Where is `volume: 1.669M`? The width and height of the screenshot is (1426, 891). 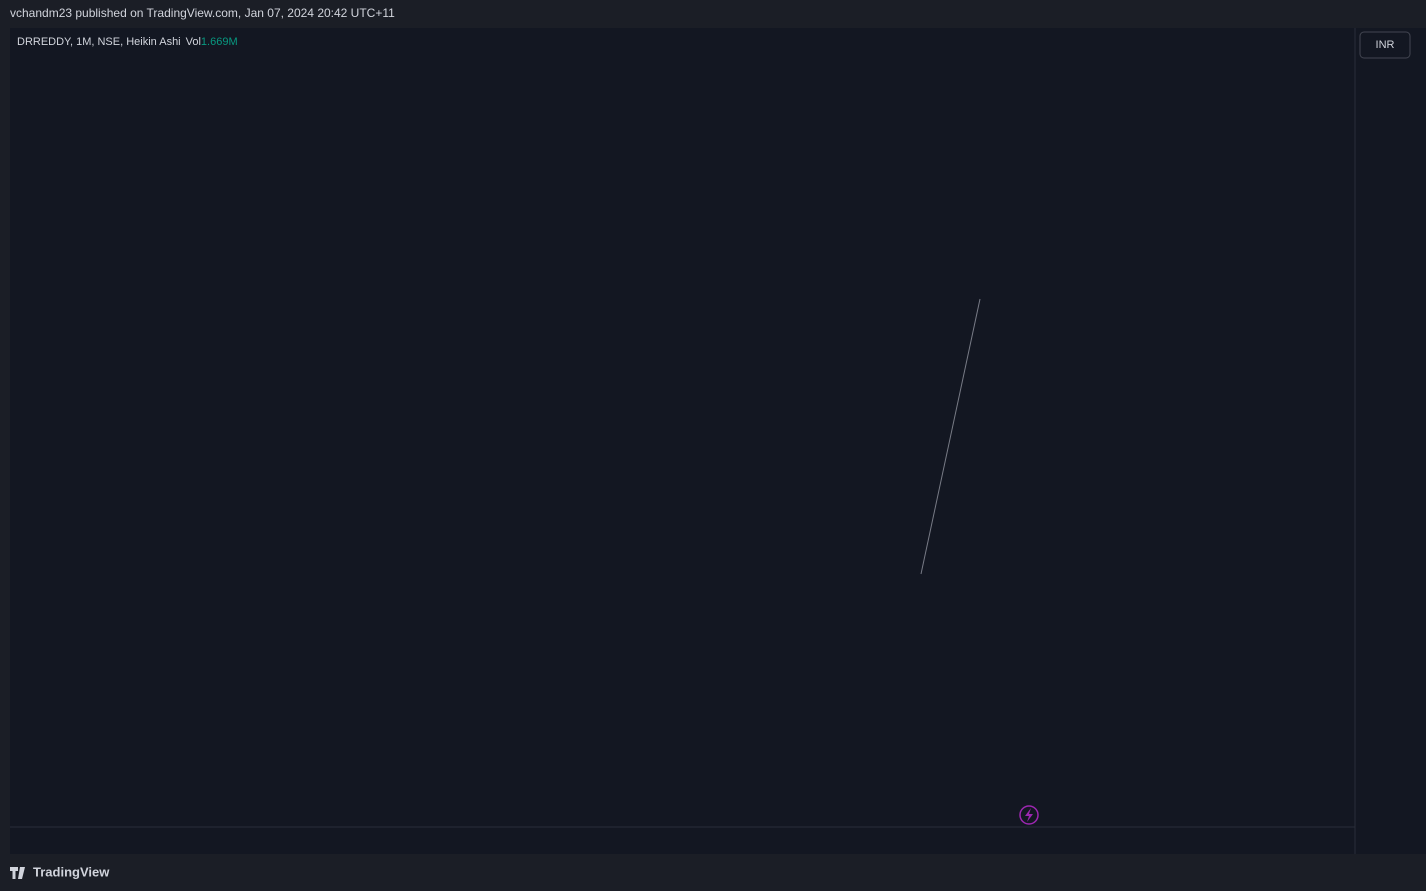
volume: 1.669M is located at coordinates (219, 42).